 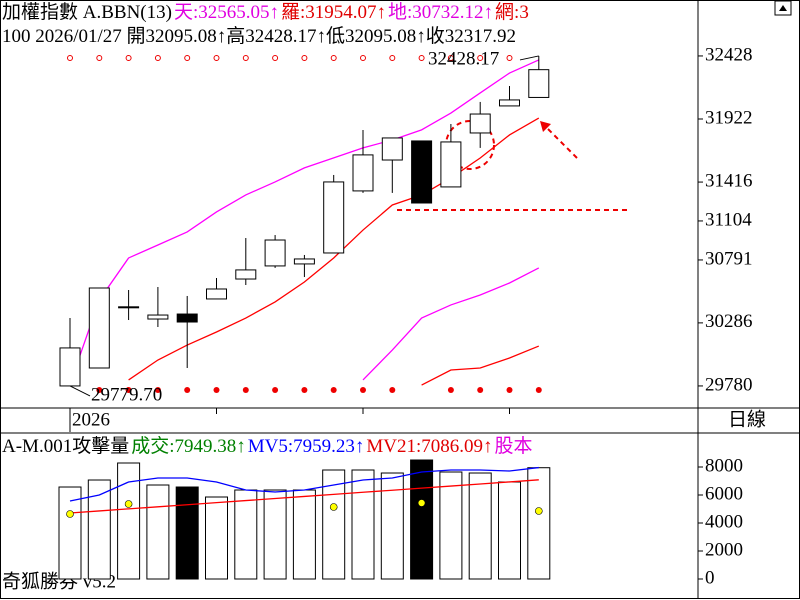 I want to click on window-button-icon, so click(x=783, y=8).